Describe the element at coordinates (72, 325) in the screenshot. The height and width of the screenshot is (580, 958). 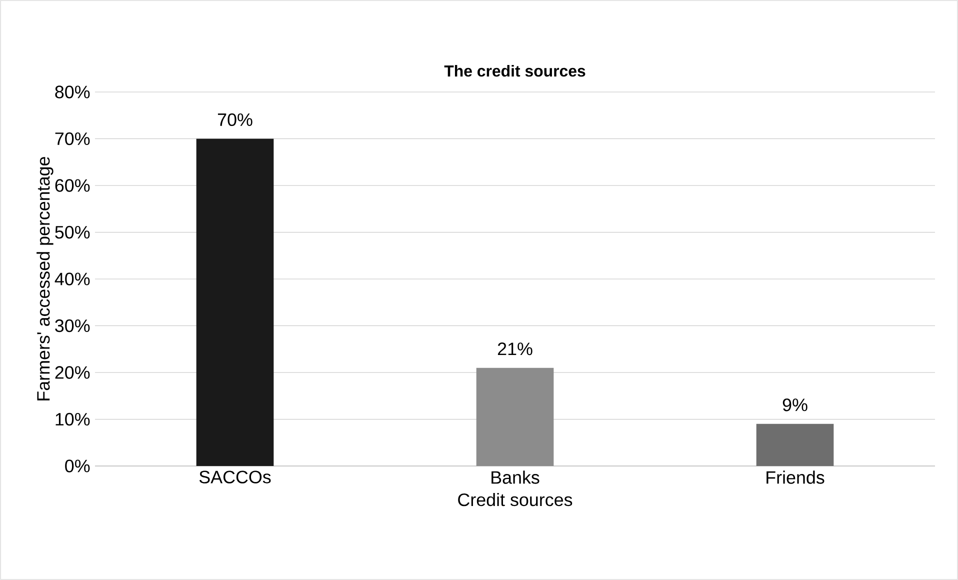
I see `y-tick-label: 30%` at that location.